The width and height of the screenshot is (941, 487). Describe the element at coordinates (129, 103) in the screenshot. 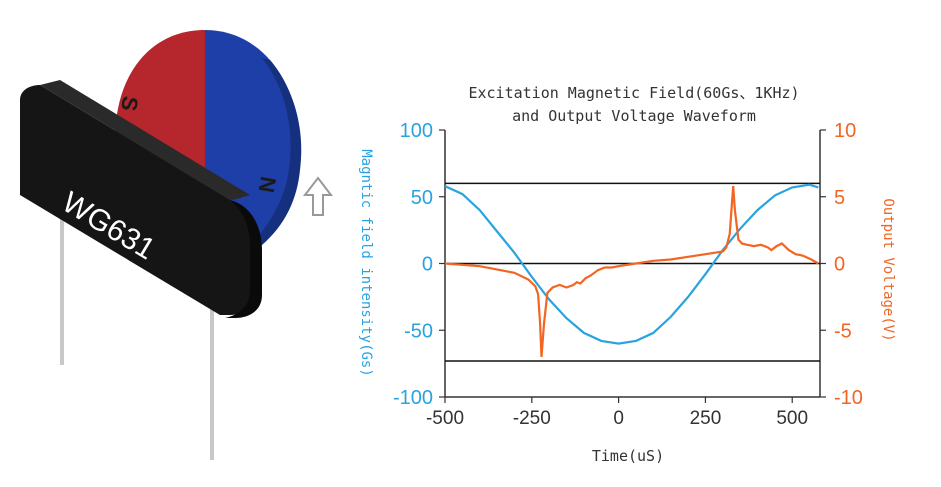

I see `magnet-pole-s-label: S` at that location.